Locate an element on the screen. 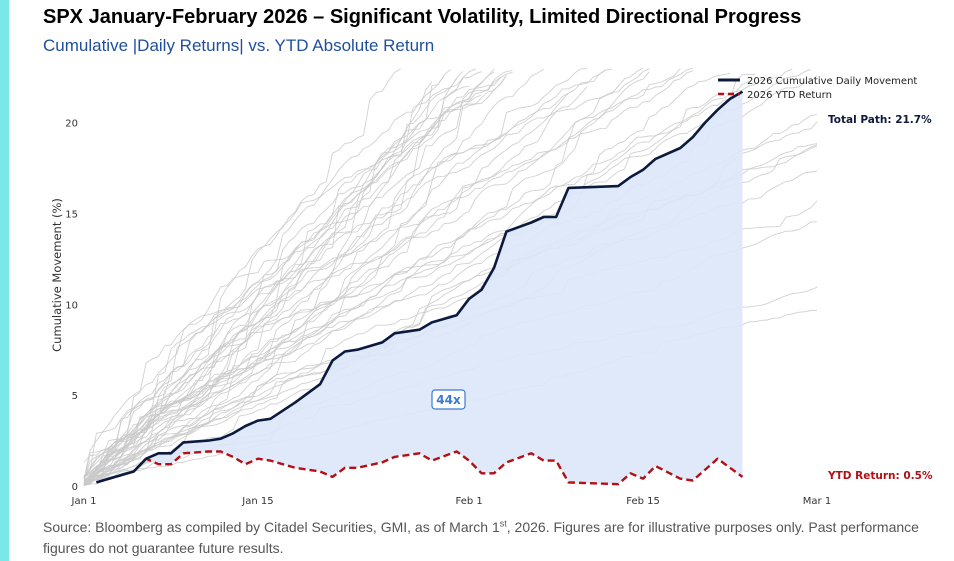  x-tick-label: Feb 1 is located at coordinates (469, 501).